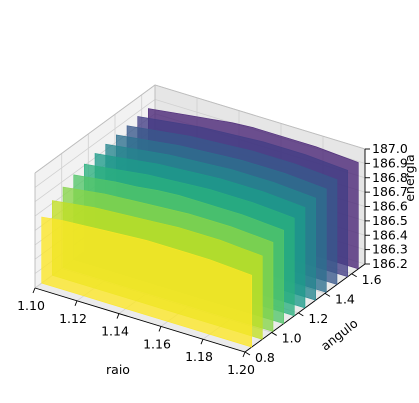 The height and width of the screenshot is (403, 419). I want to click on x-tick-label: 1.10, so click(31, 305).